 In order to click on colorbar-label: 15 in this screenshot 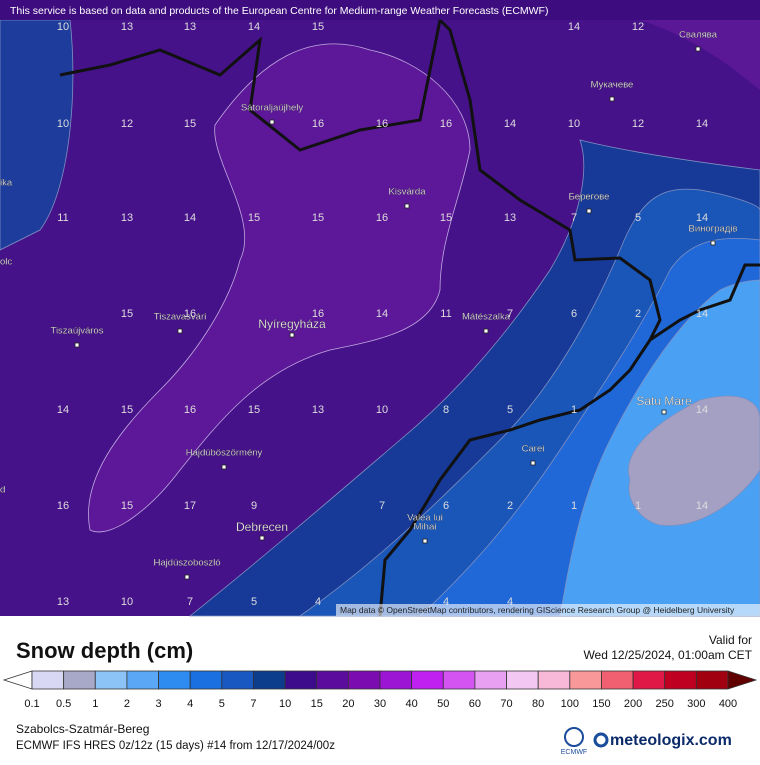, I will do `click(317, 704)`.